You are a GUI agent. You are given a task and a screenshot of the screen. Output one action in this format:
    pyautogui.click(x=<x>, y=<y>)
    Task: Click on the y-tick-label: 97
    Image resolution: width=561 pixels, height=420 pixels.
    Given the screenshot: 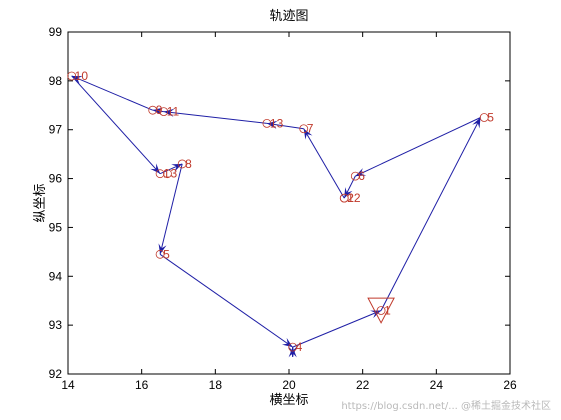 What is the action you would take?
    pyautogui.click(x=56, y=130)
    